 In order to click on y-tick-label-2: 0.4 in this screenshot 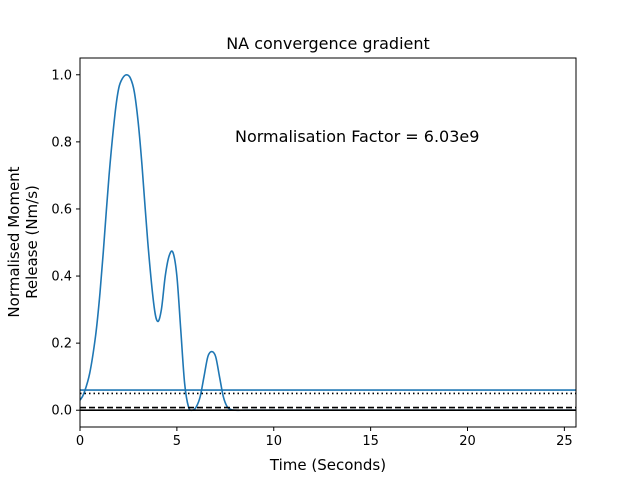, I will do `click(61, 277)`.